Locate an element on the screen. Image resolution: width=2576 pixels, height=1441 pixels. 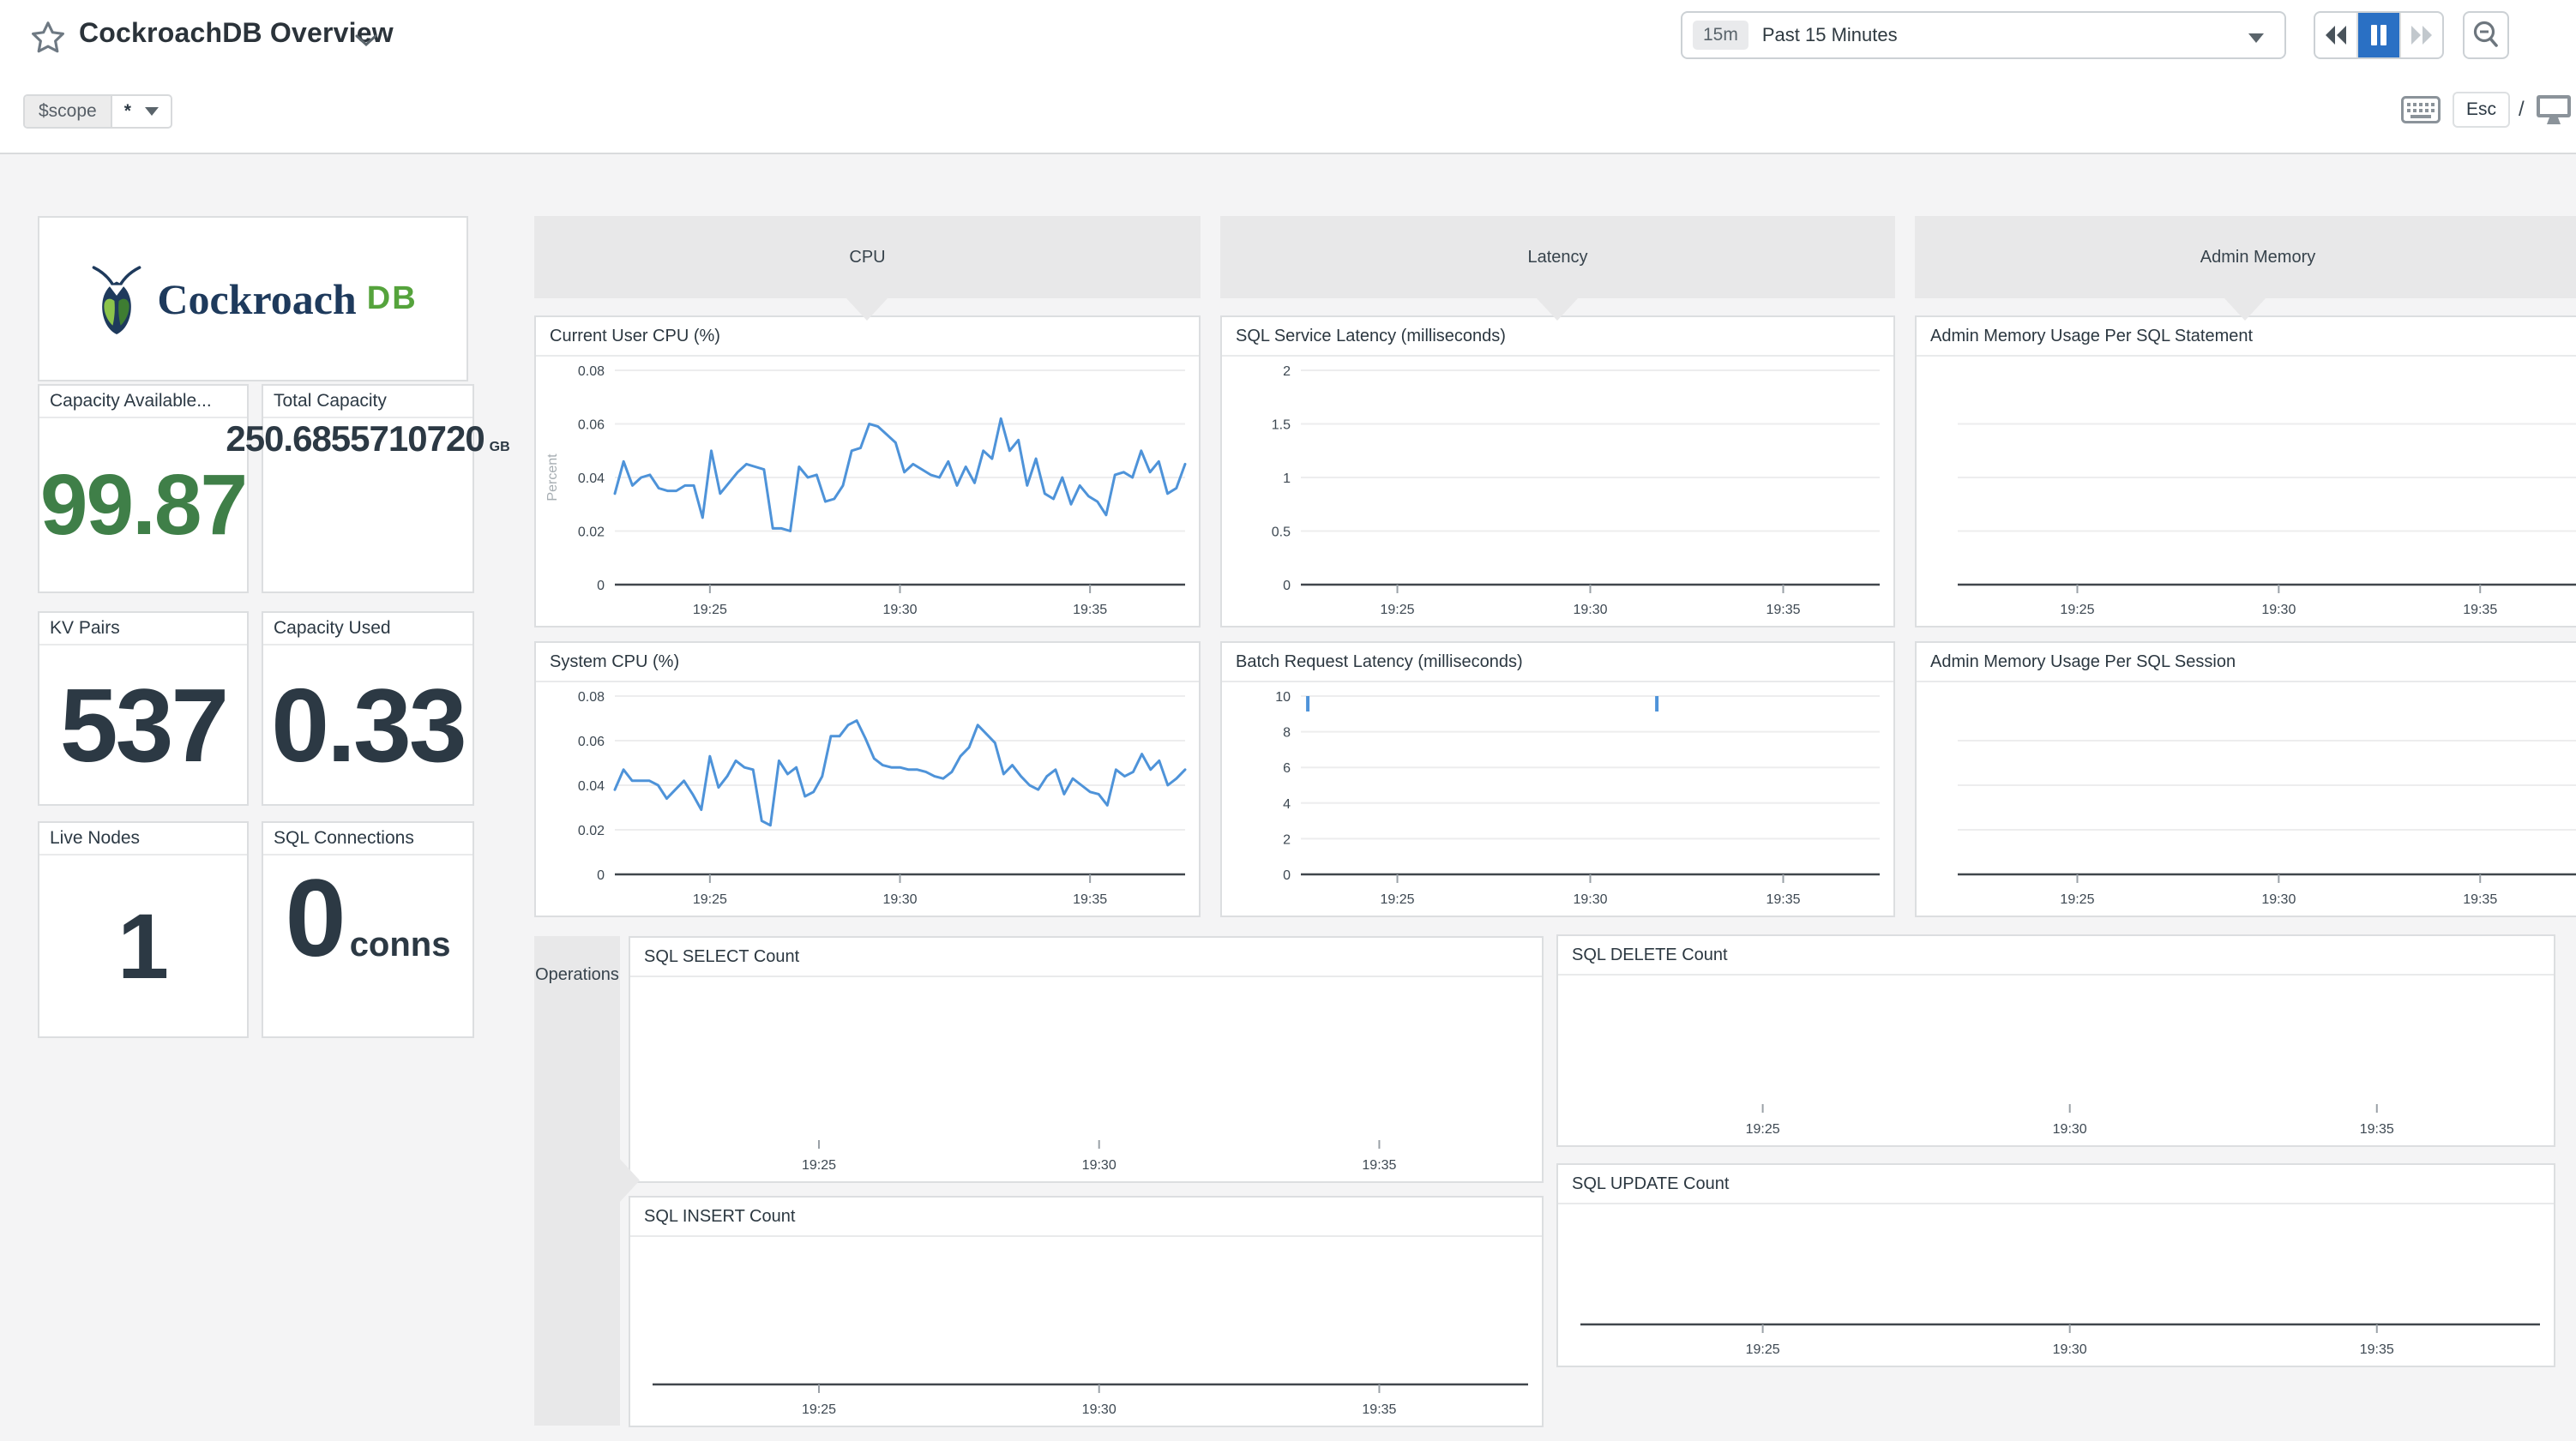
time-range-badge: 15m is located at coordinates (1720, 35).